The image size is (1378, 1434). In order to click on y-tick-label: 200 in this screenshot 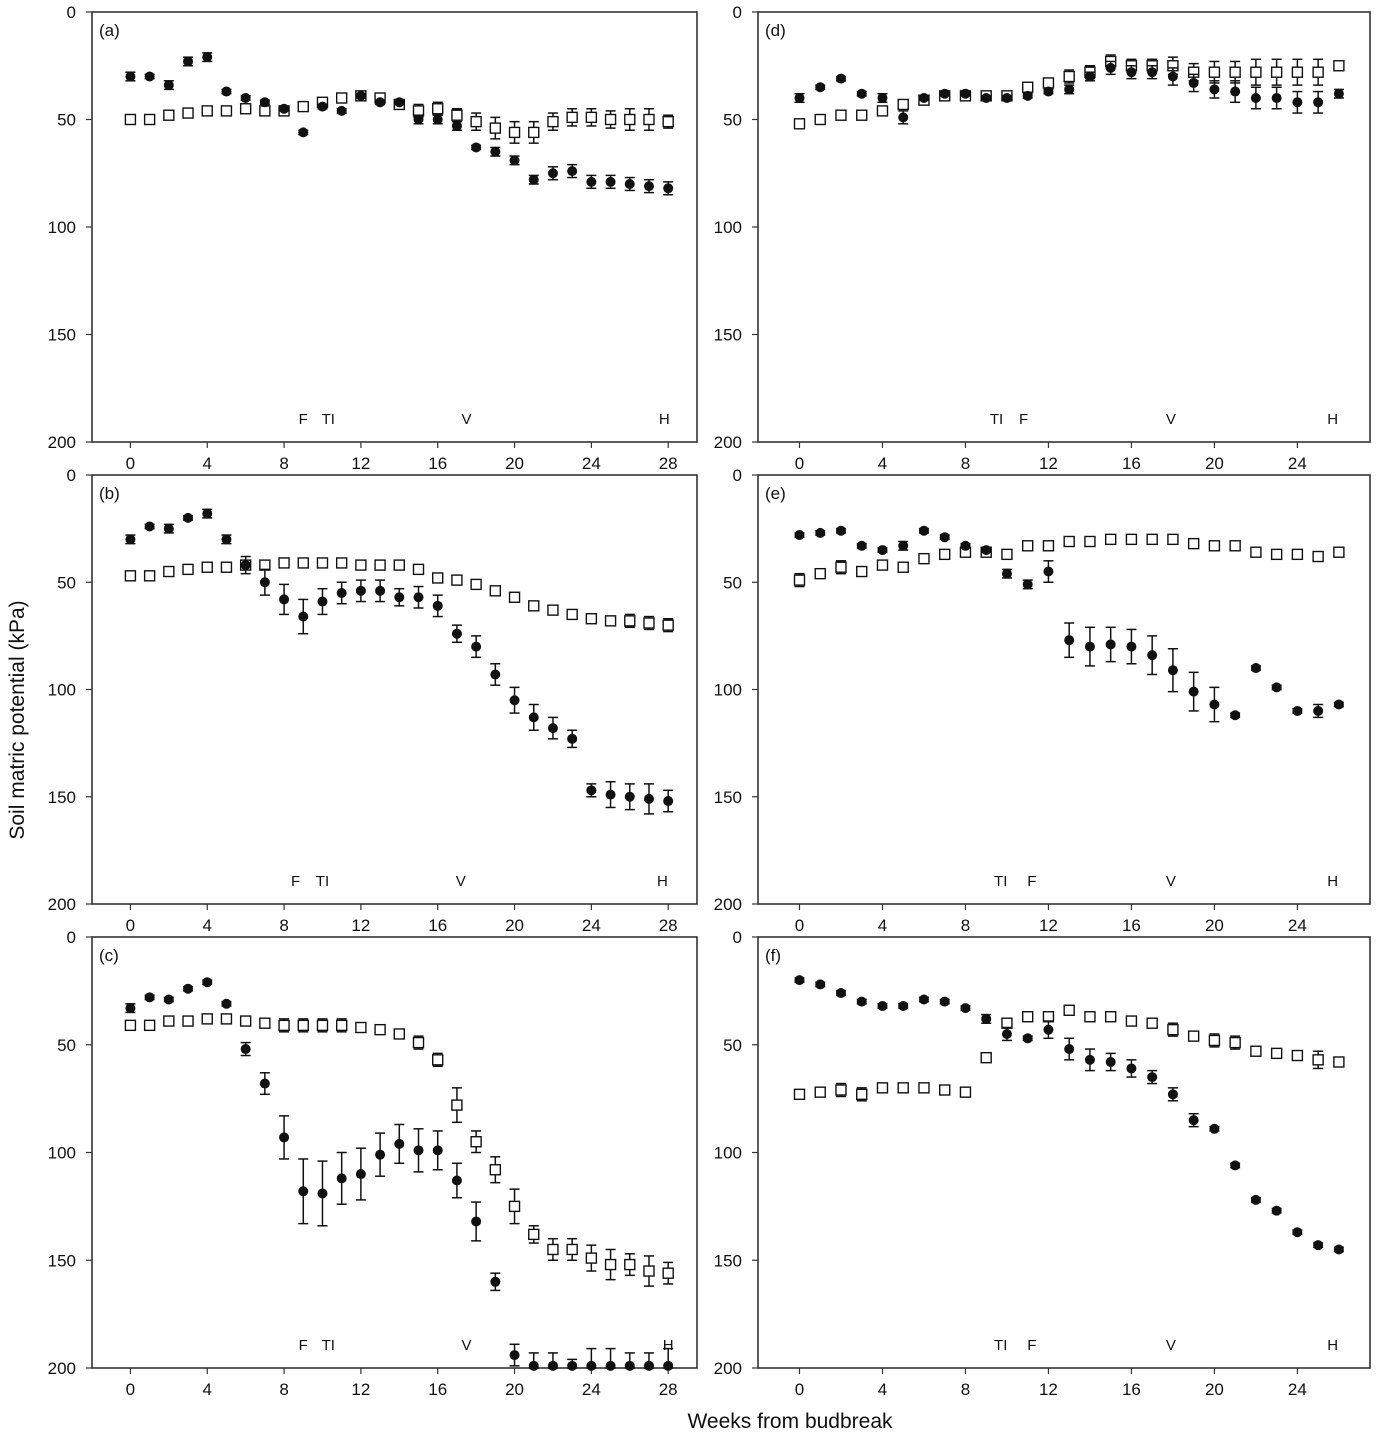, I will do `click(728, 1368)`.